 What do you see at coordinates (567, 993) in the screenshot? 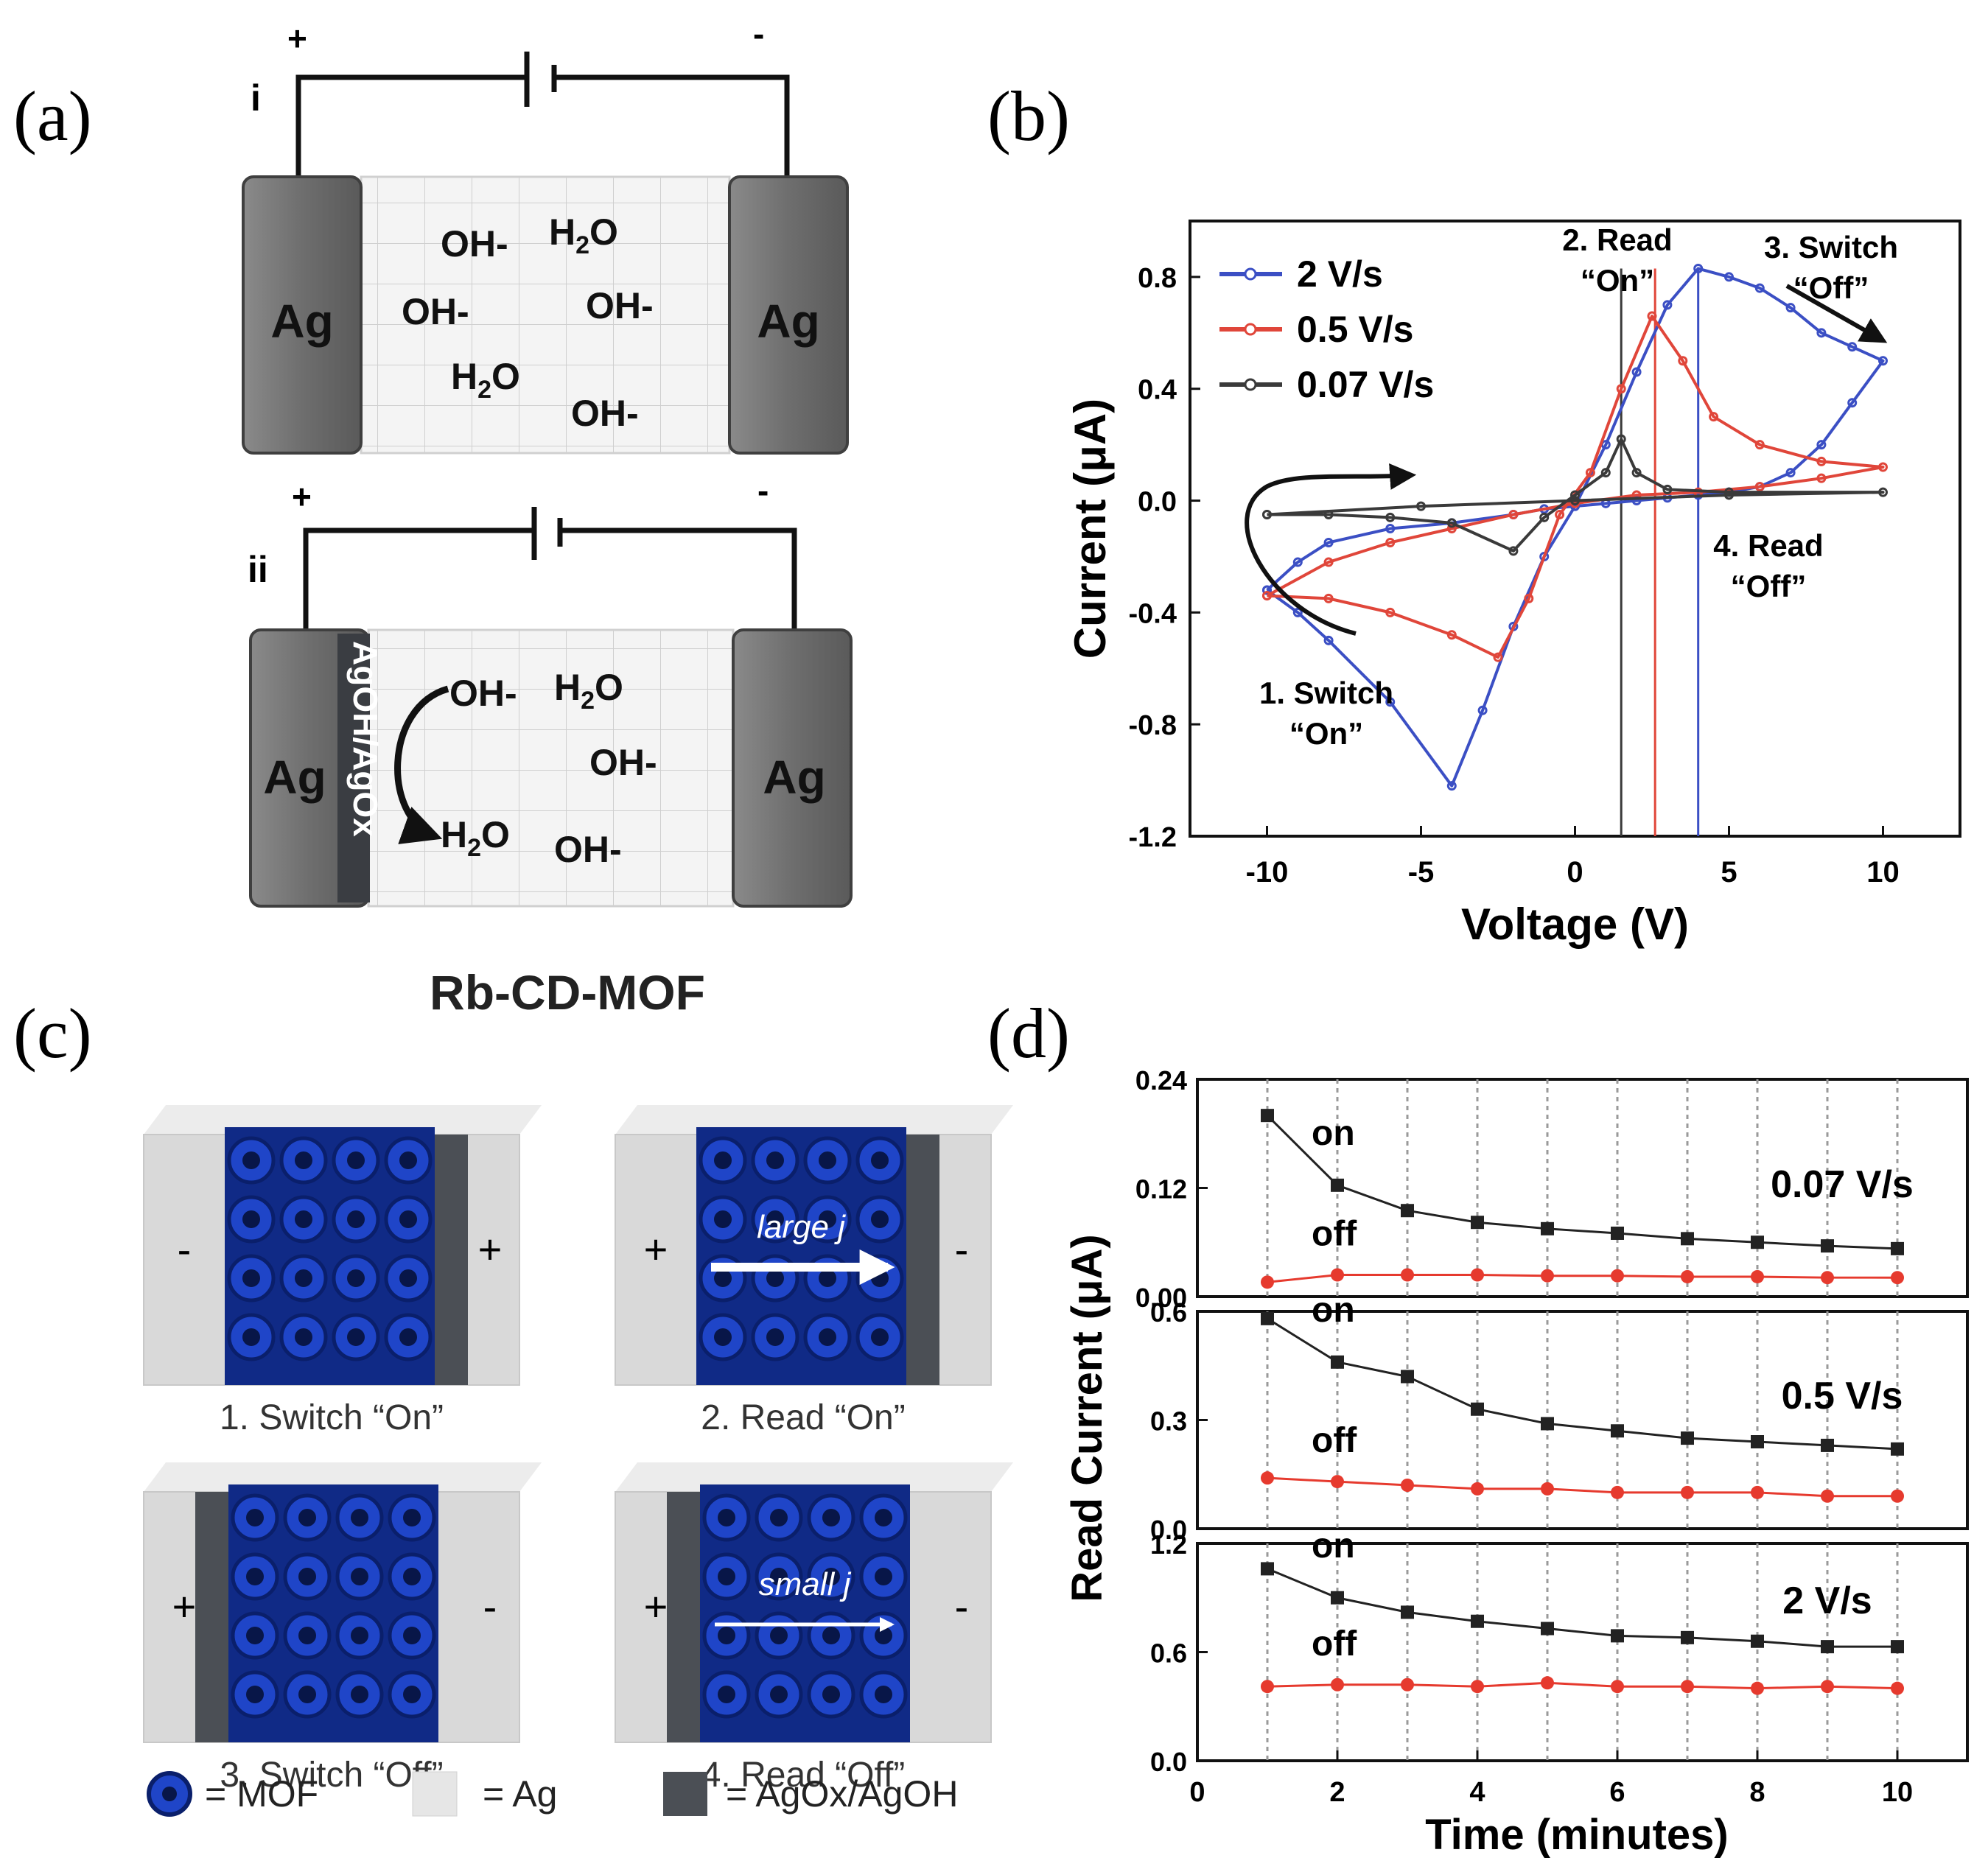
I see `mof-caption: Rb-CD-MOF` at bounding box center [567, 993].